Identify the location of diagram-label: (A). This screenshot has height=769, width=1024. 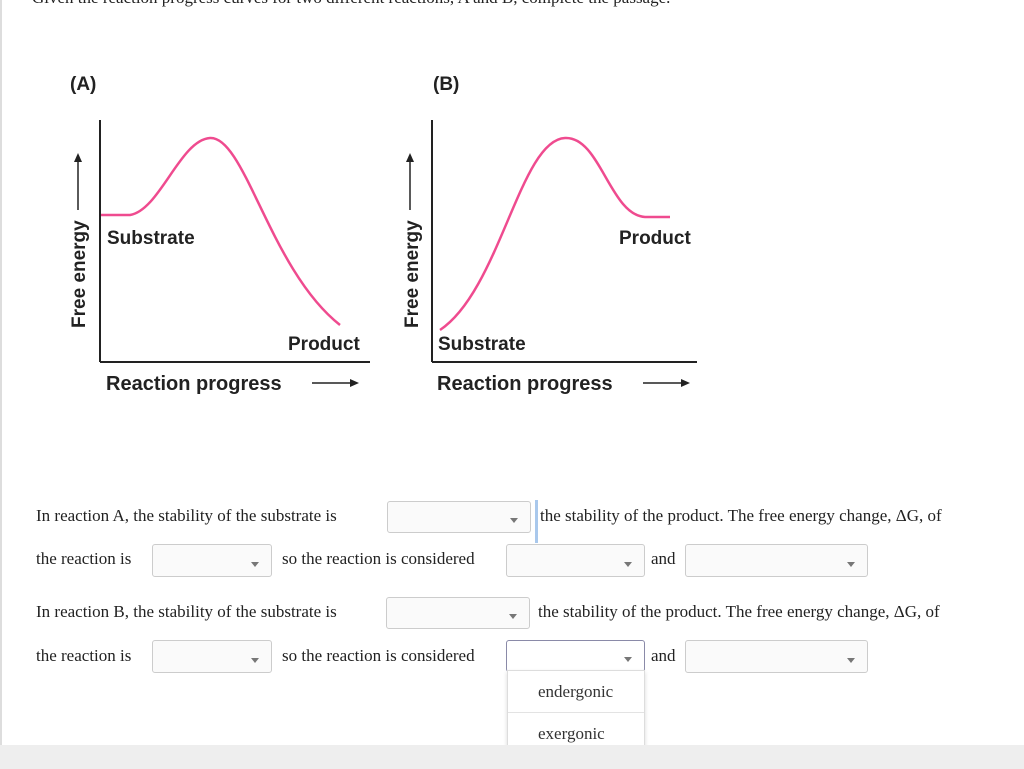
(83, 84).